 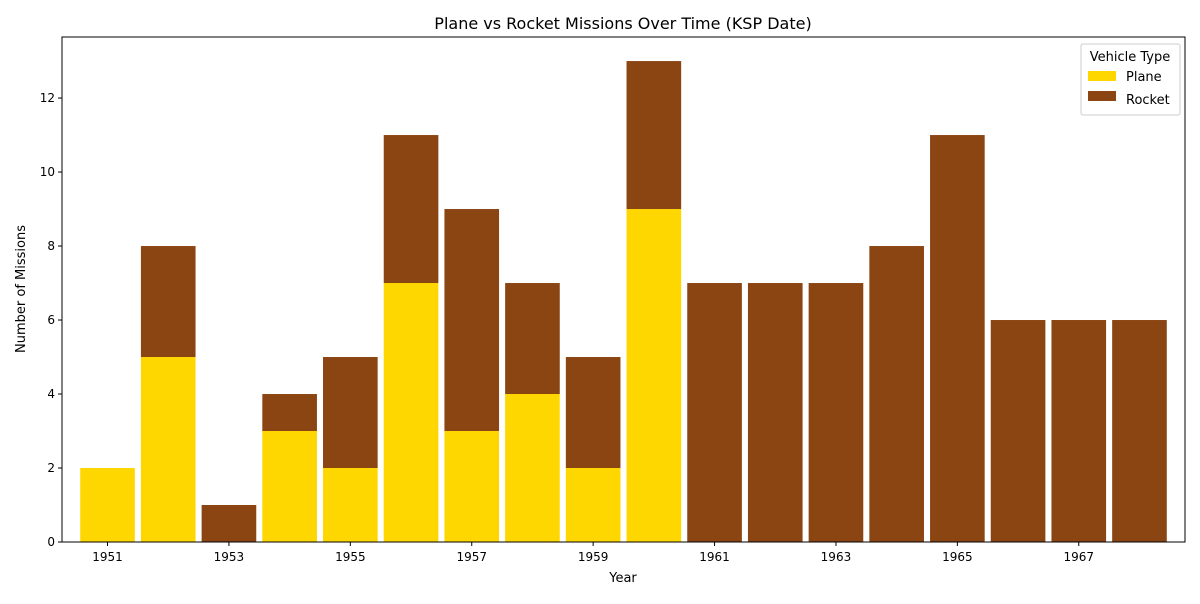 What do you see at coordinates (714, 412) in the screenshot?
I see `bar-rocket-1961` at bounding box center [714, 412].